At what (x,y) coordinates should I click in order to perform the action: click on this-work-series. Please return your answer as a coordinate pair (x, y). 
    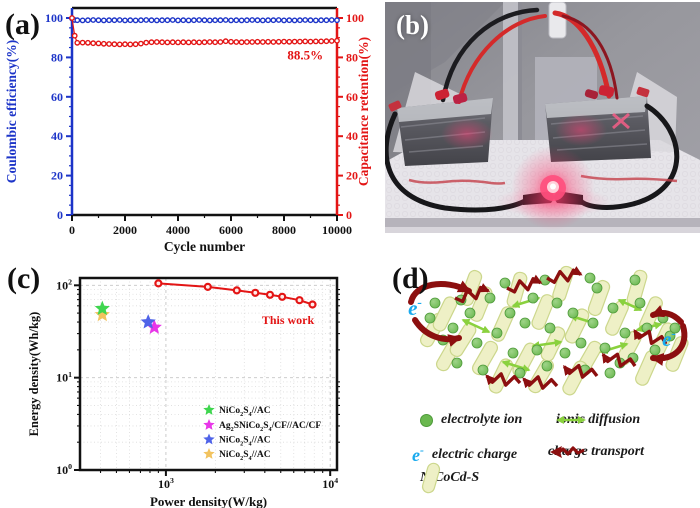
    Looking at the image, I should click on (235, 294).